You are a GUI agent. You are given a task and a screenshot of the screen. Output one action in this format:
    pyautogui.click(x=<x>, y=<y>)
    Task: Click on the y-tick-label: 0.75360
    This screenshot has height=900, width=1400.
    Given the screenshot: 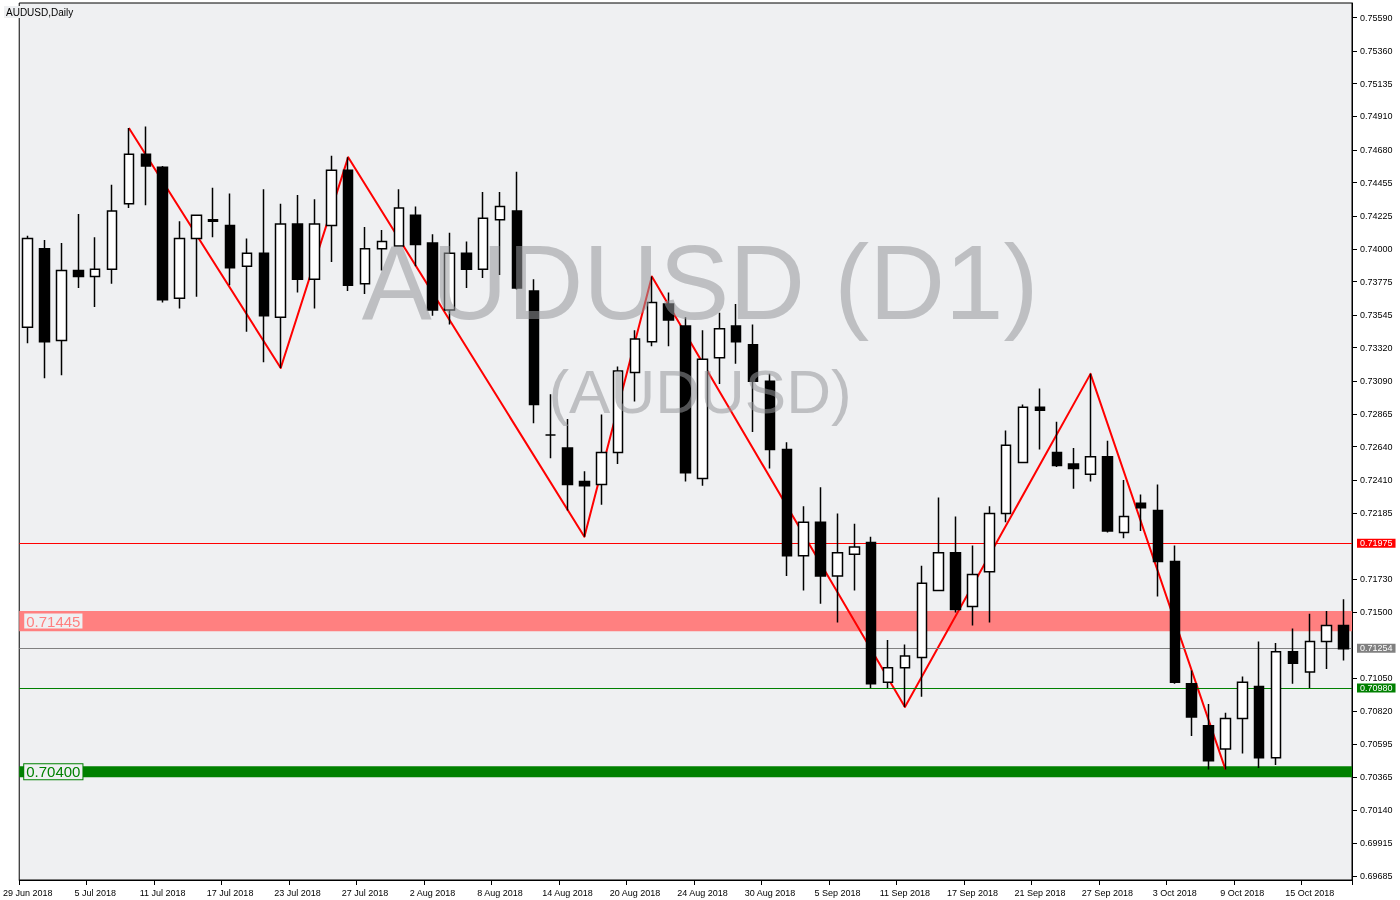 What is the action you would take?
    pyautogui.click(x=1376, y=50)
    